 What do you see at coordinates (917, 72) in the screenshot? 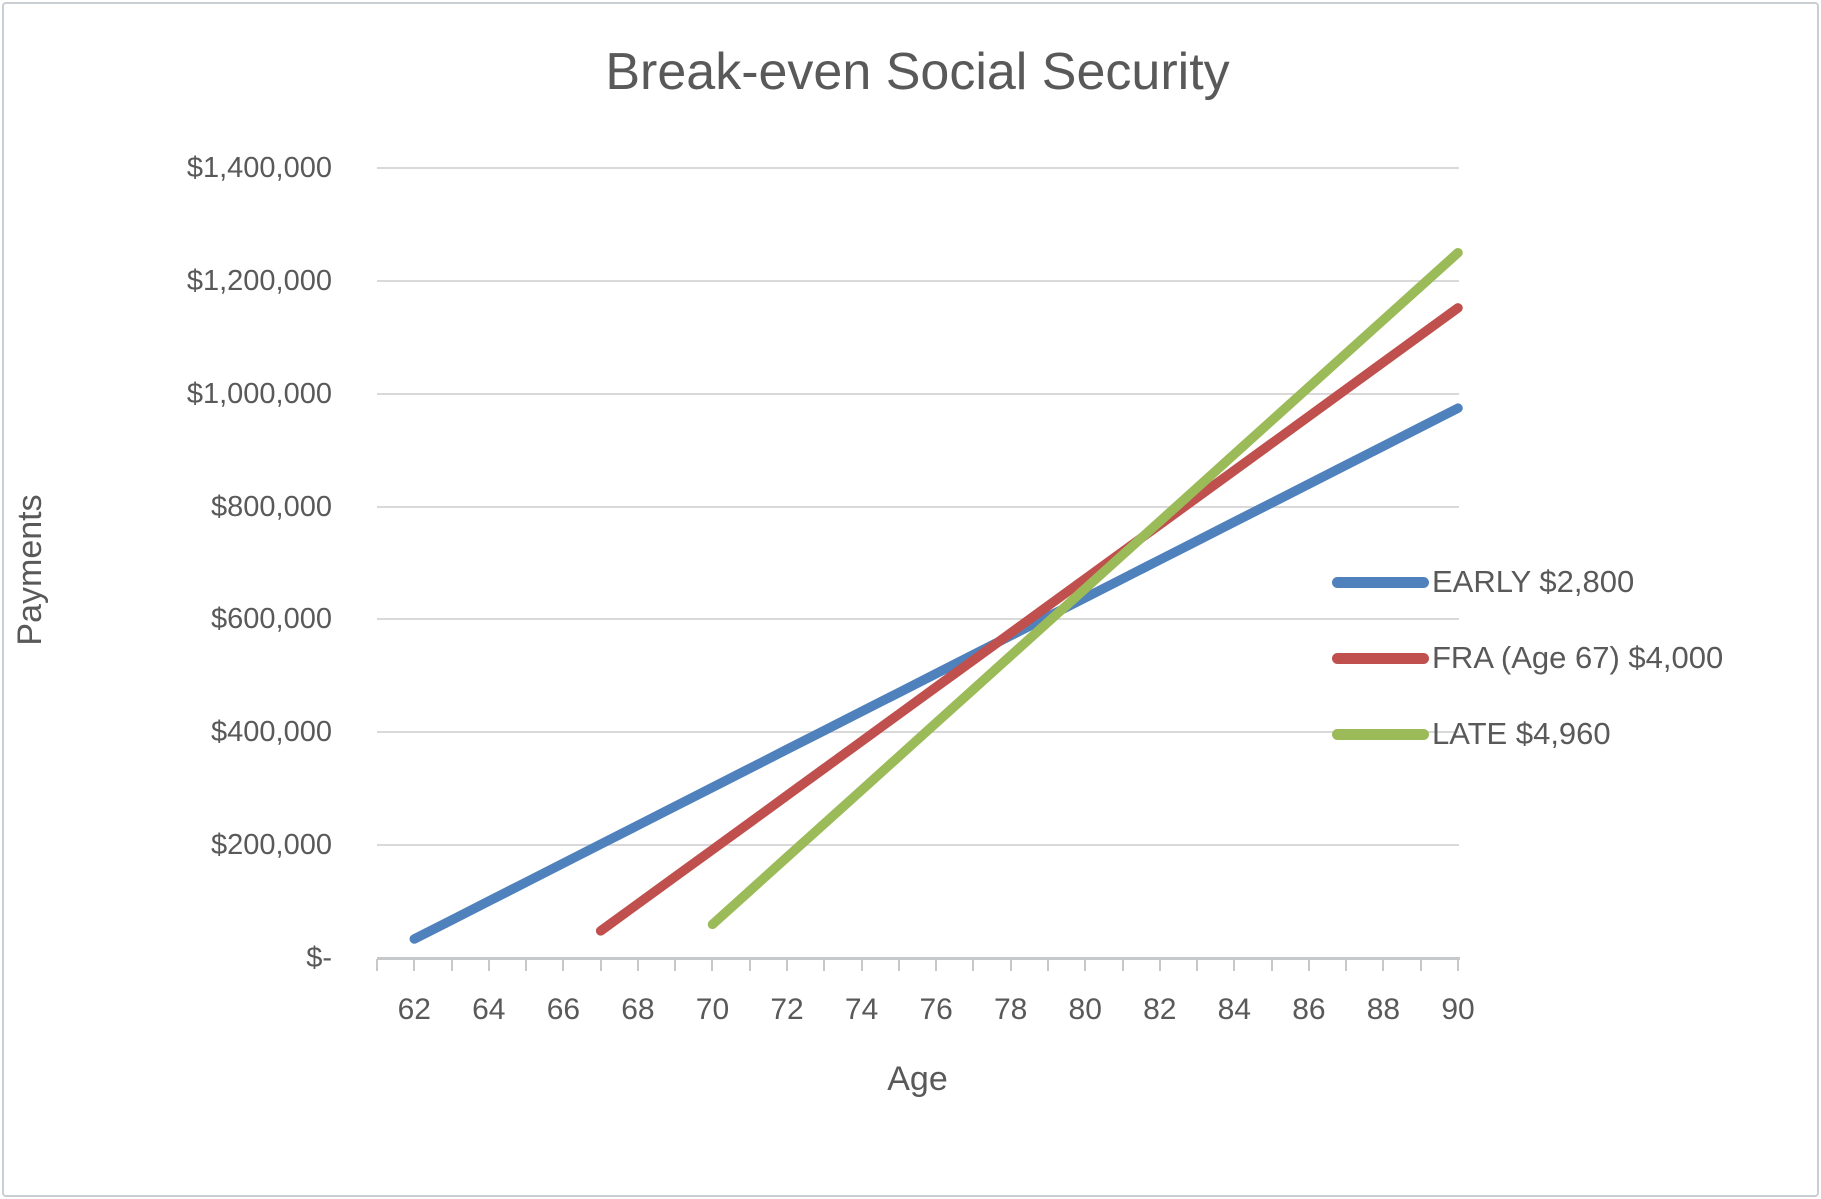
I see `chart-title: Break-even Social Security` at bounding box center [917, 72].